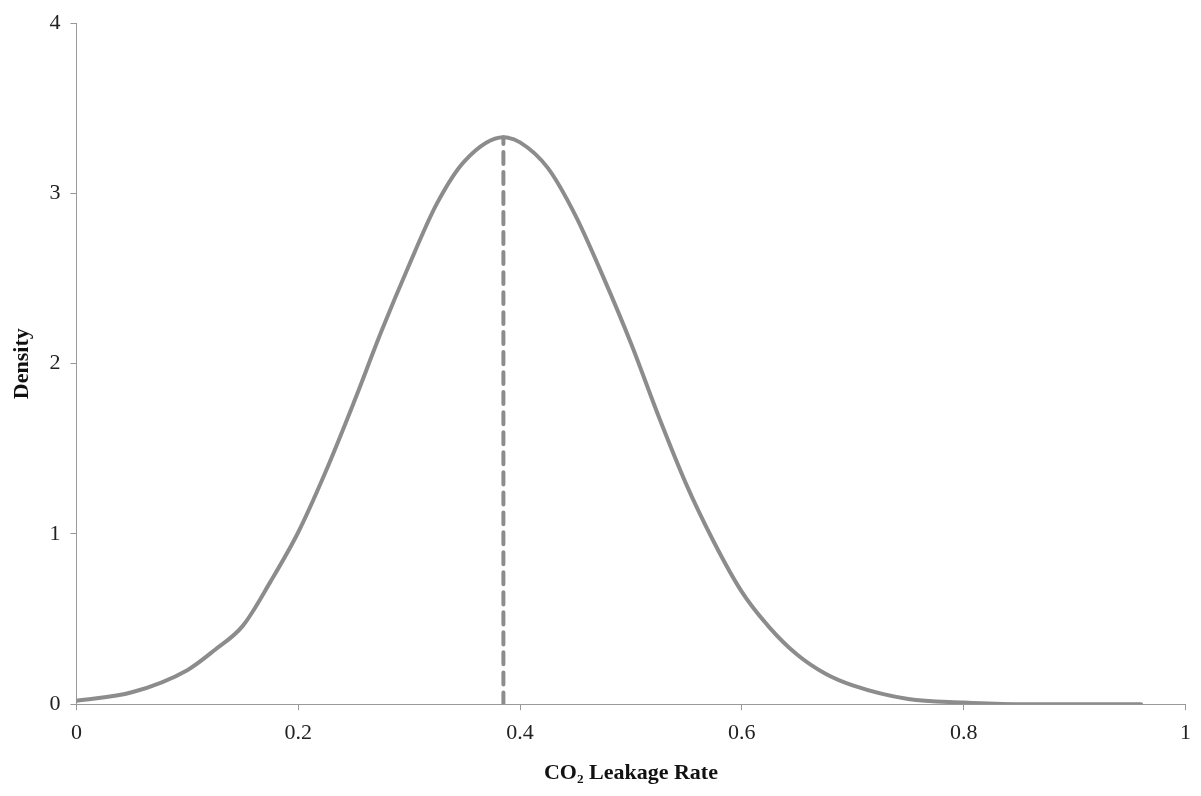 This screenshot has width=1201, height=796. I want to click on y-tick-label: 4, so click(55, 21).